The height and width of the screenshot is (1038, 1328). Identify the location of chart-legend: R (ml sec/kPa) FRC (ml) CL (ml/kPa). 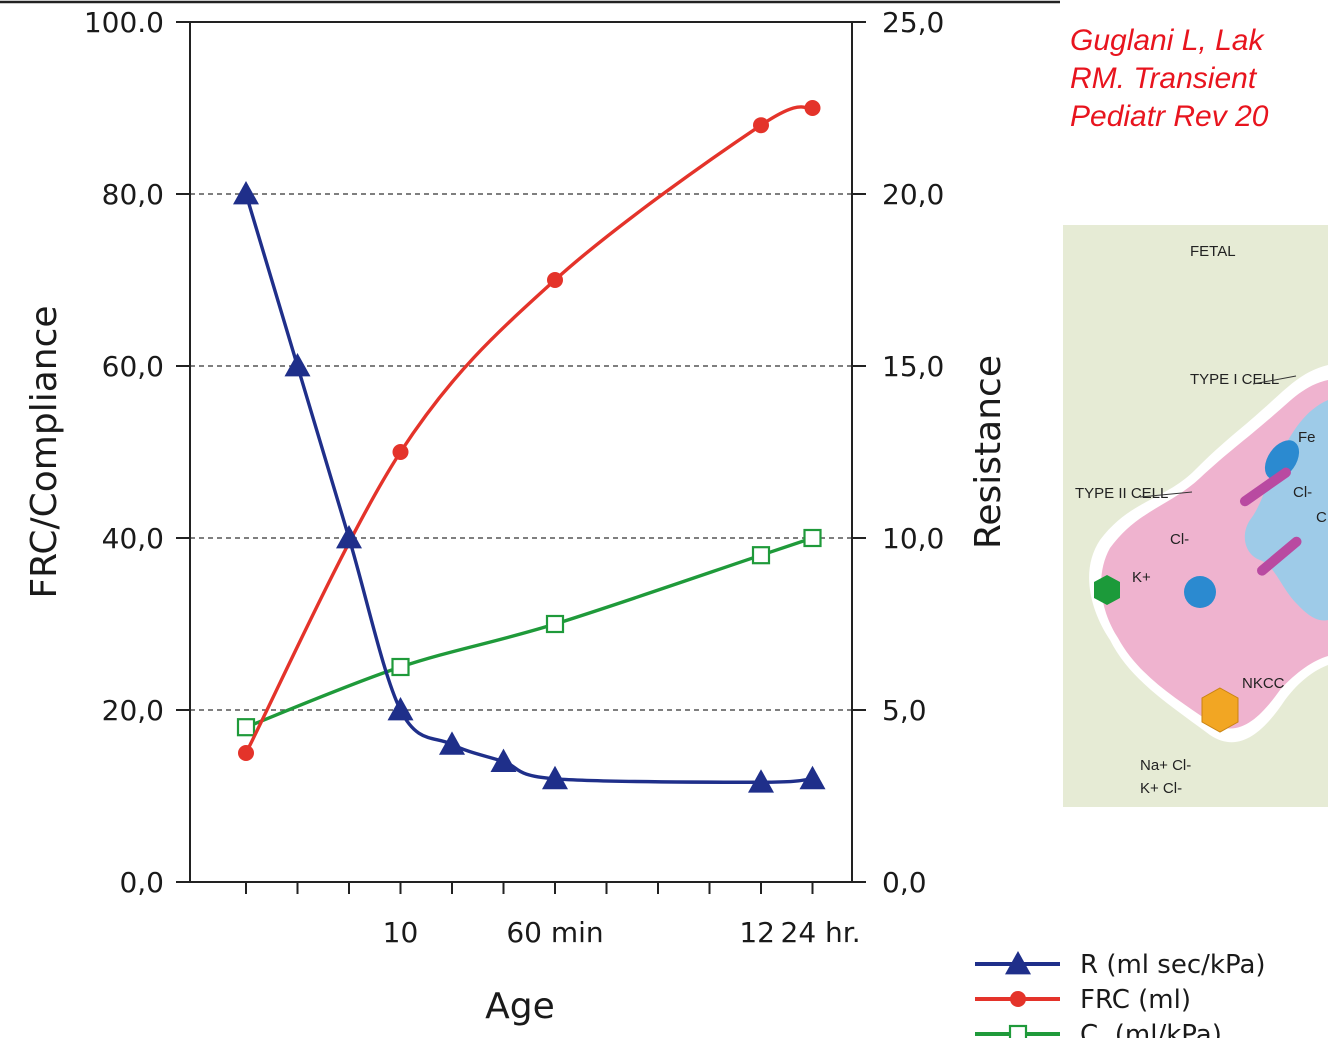
(1120, 994).